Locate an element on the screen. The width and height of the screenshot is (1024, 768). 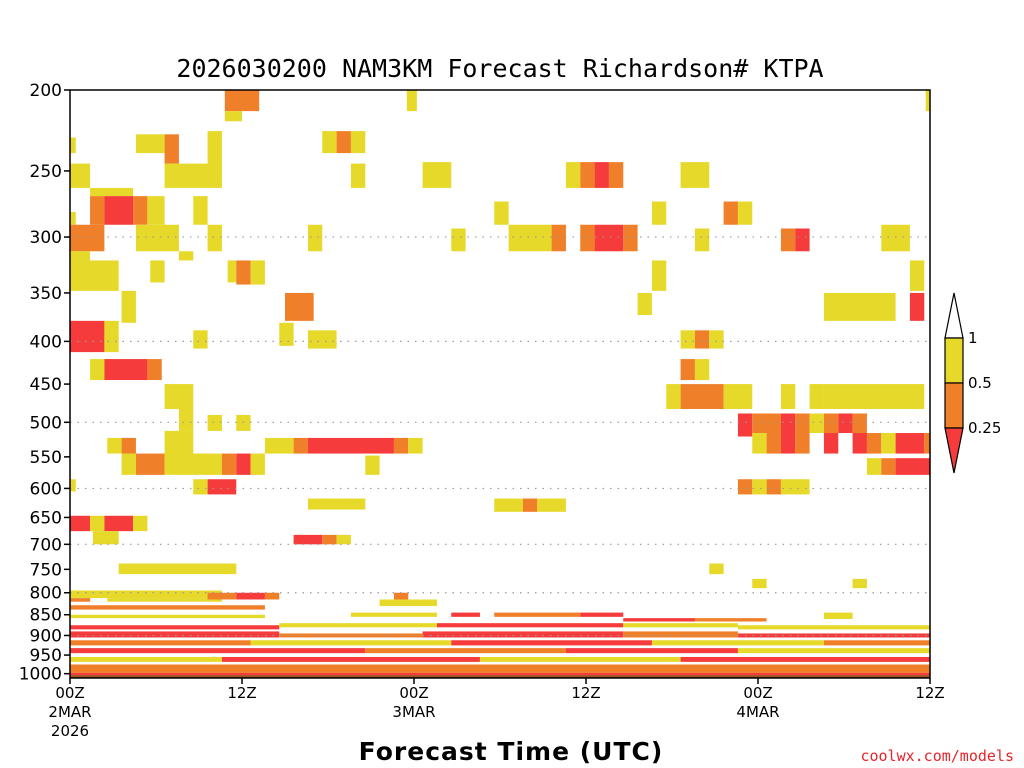
x-tick-date-label: 3MAR is located at coordinates (413, 712).